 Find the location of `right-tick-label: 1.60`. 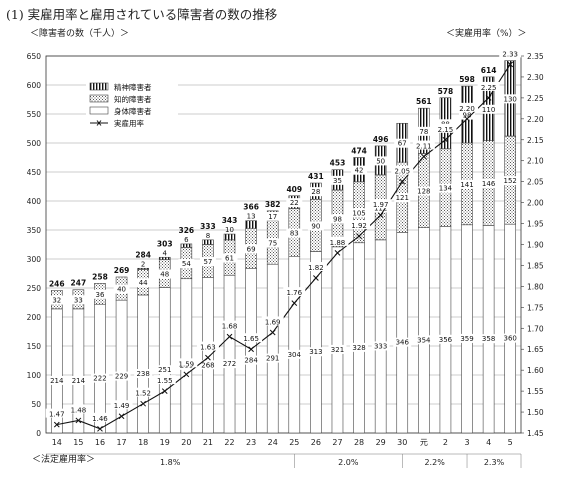

right-tick-label: 1.60 is located at coordinates (535, 370).